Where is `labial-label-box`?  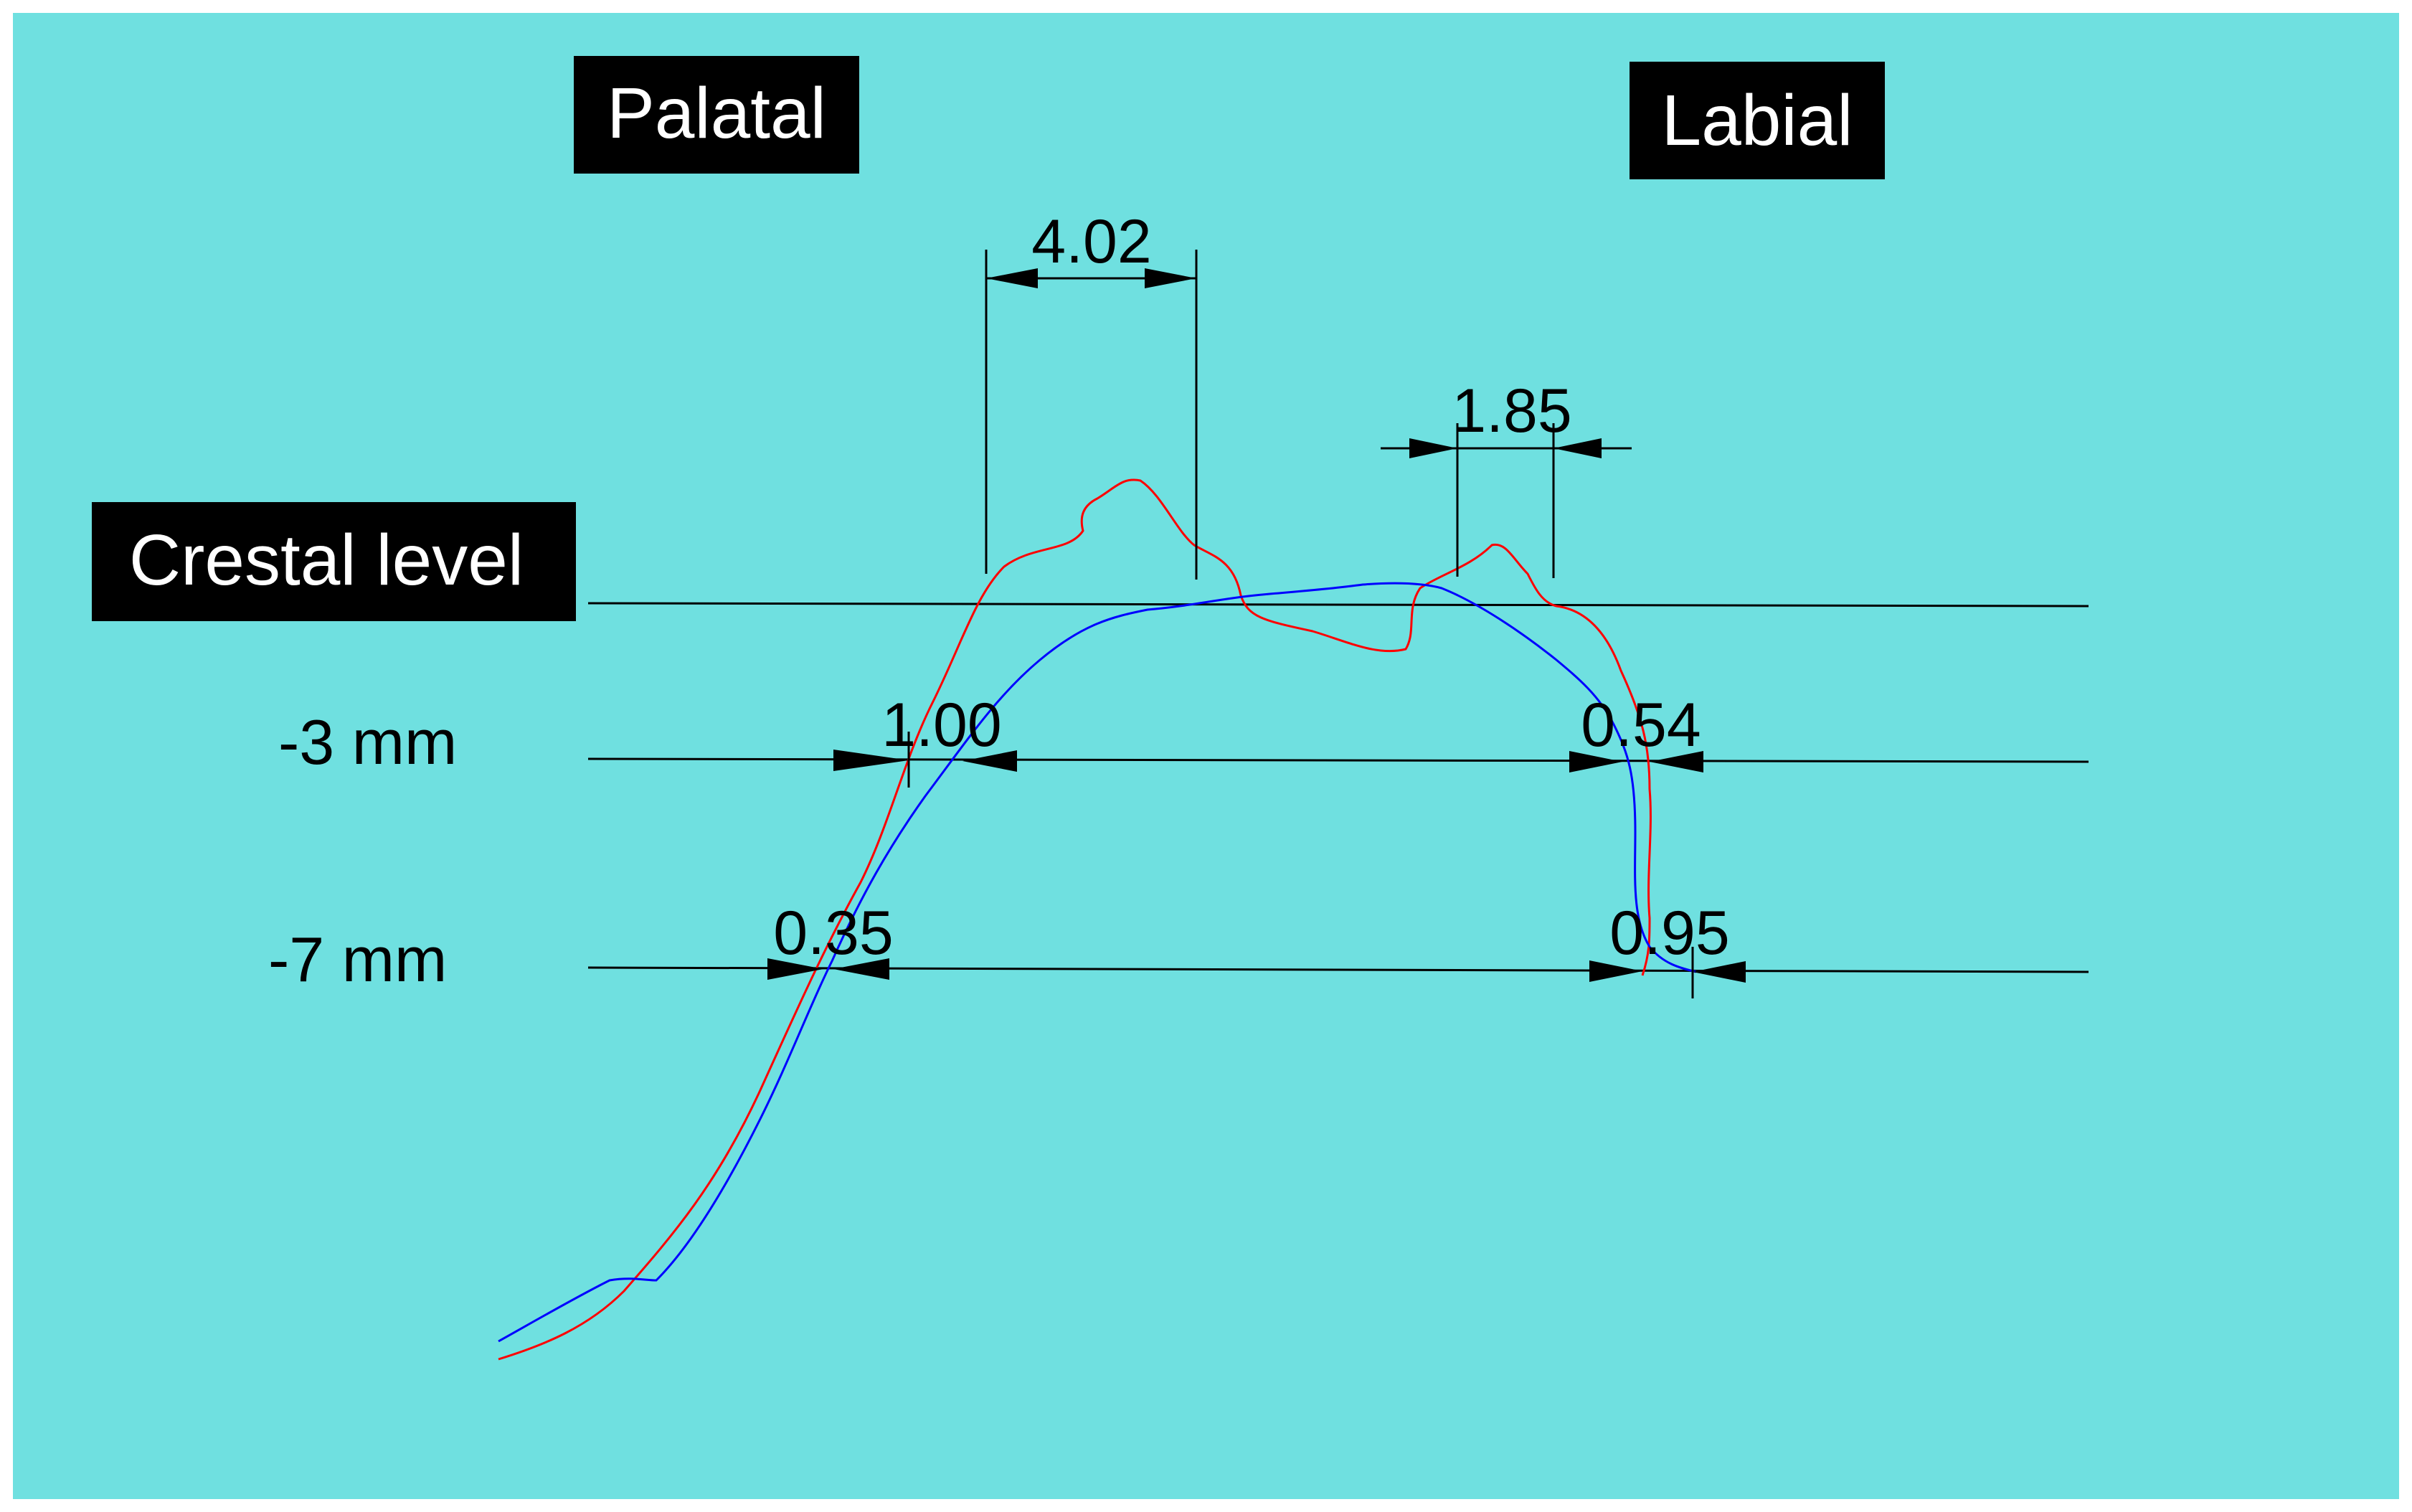 labial-label-box is located at coordinates (1757, 120).